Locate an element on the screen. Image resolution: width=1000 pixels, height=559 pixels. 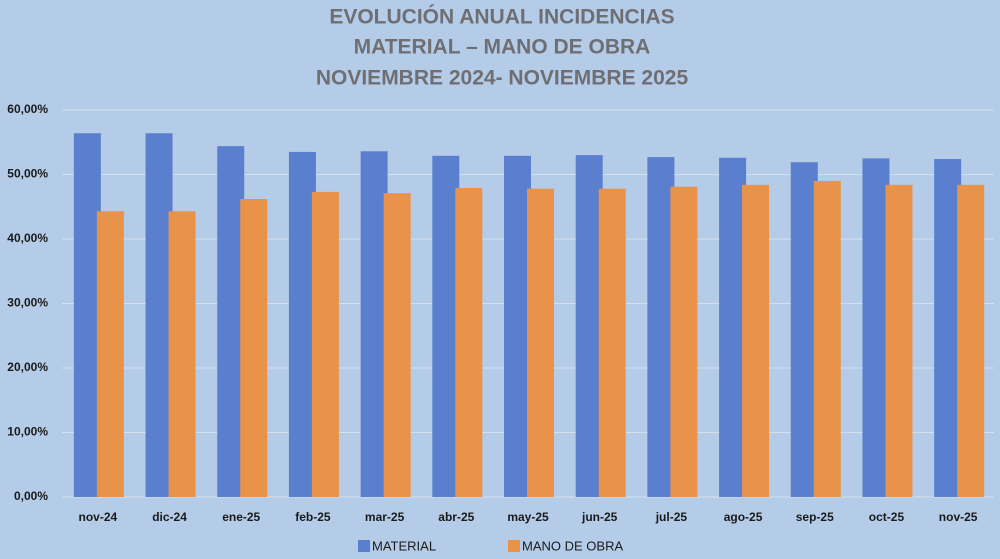
y-tick-label: 0,00% is located at coordinates (31, 496).